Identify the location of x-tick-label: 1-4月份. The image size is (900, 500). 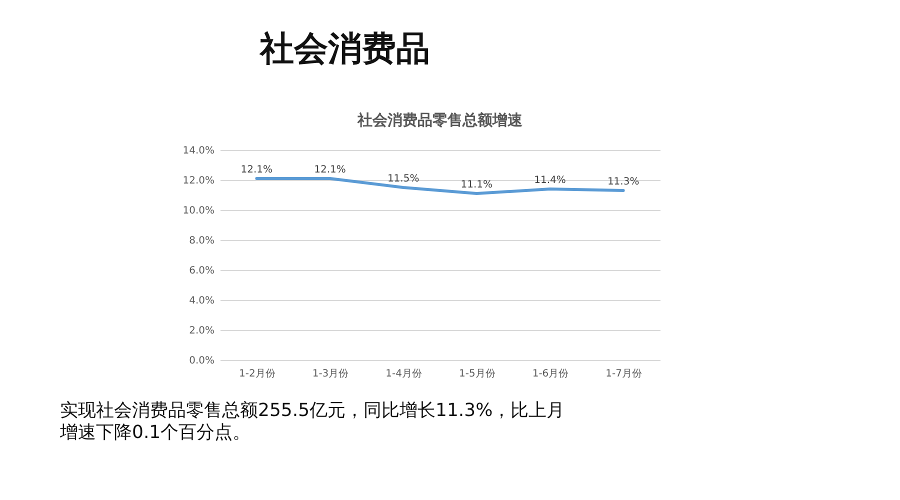
(404, 374).